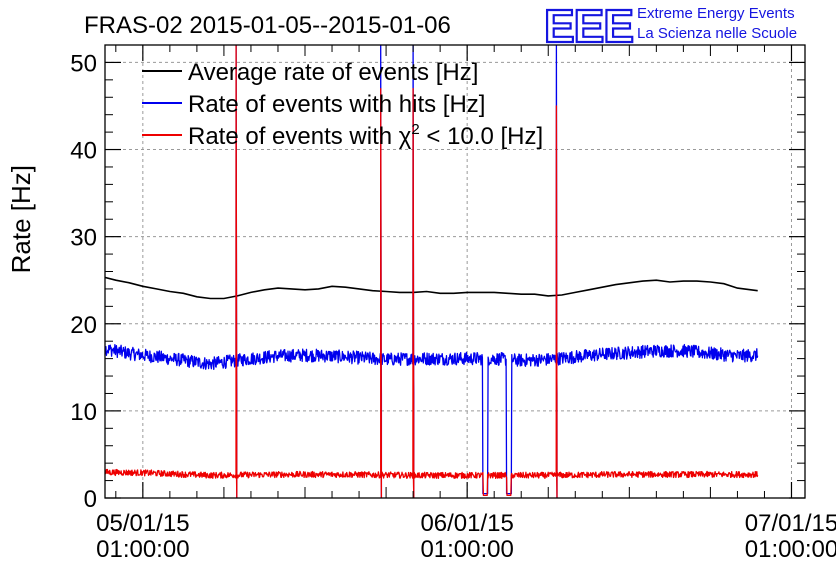 The width and height of the screenshot is (836, 572). I want to click on legend-label-chi2-symbol: χ, so click(405, 136).